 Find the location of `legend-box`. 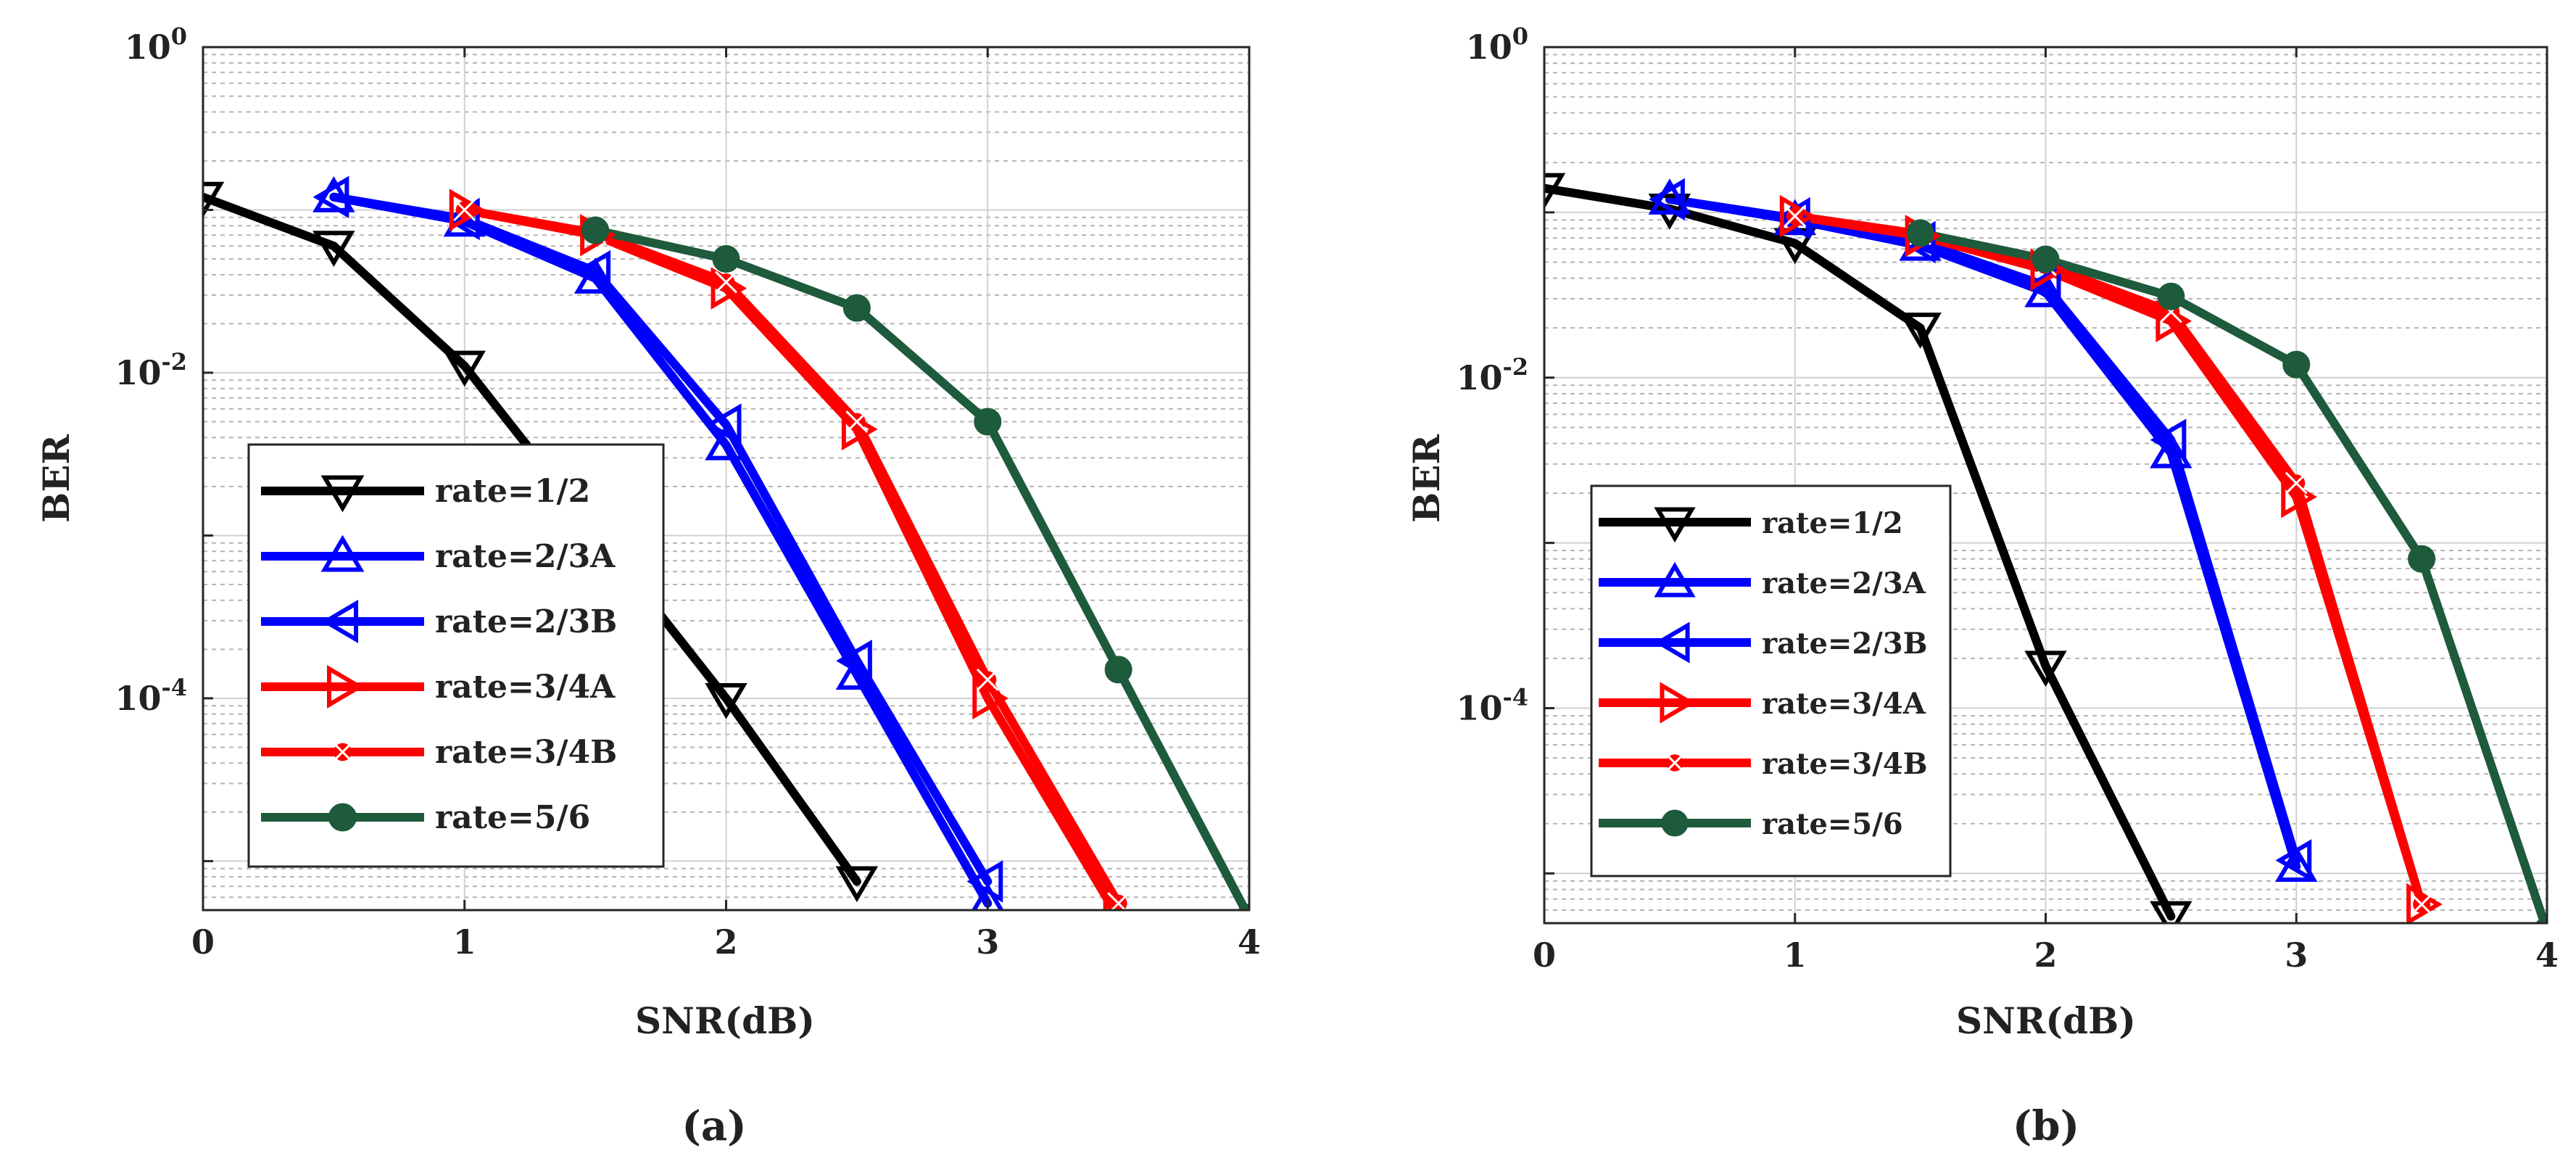

legend-box is located at coordinates (456, 655).